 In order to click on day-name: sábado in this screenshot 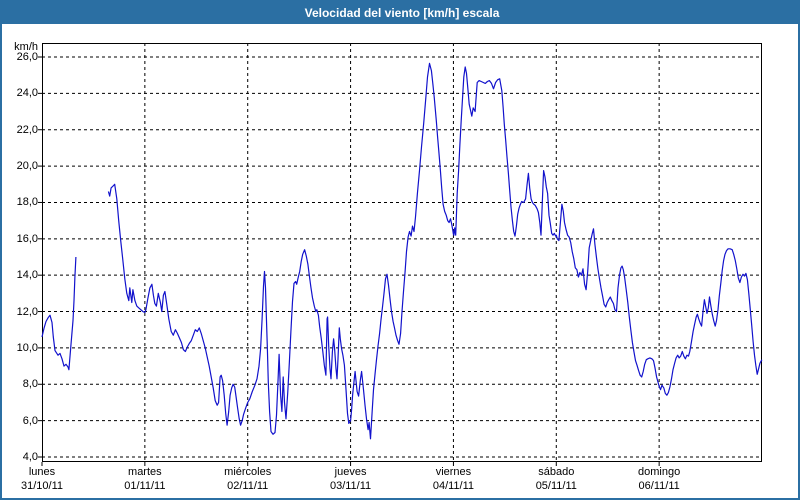, I will do `click(556, 472)`.